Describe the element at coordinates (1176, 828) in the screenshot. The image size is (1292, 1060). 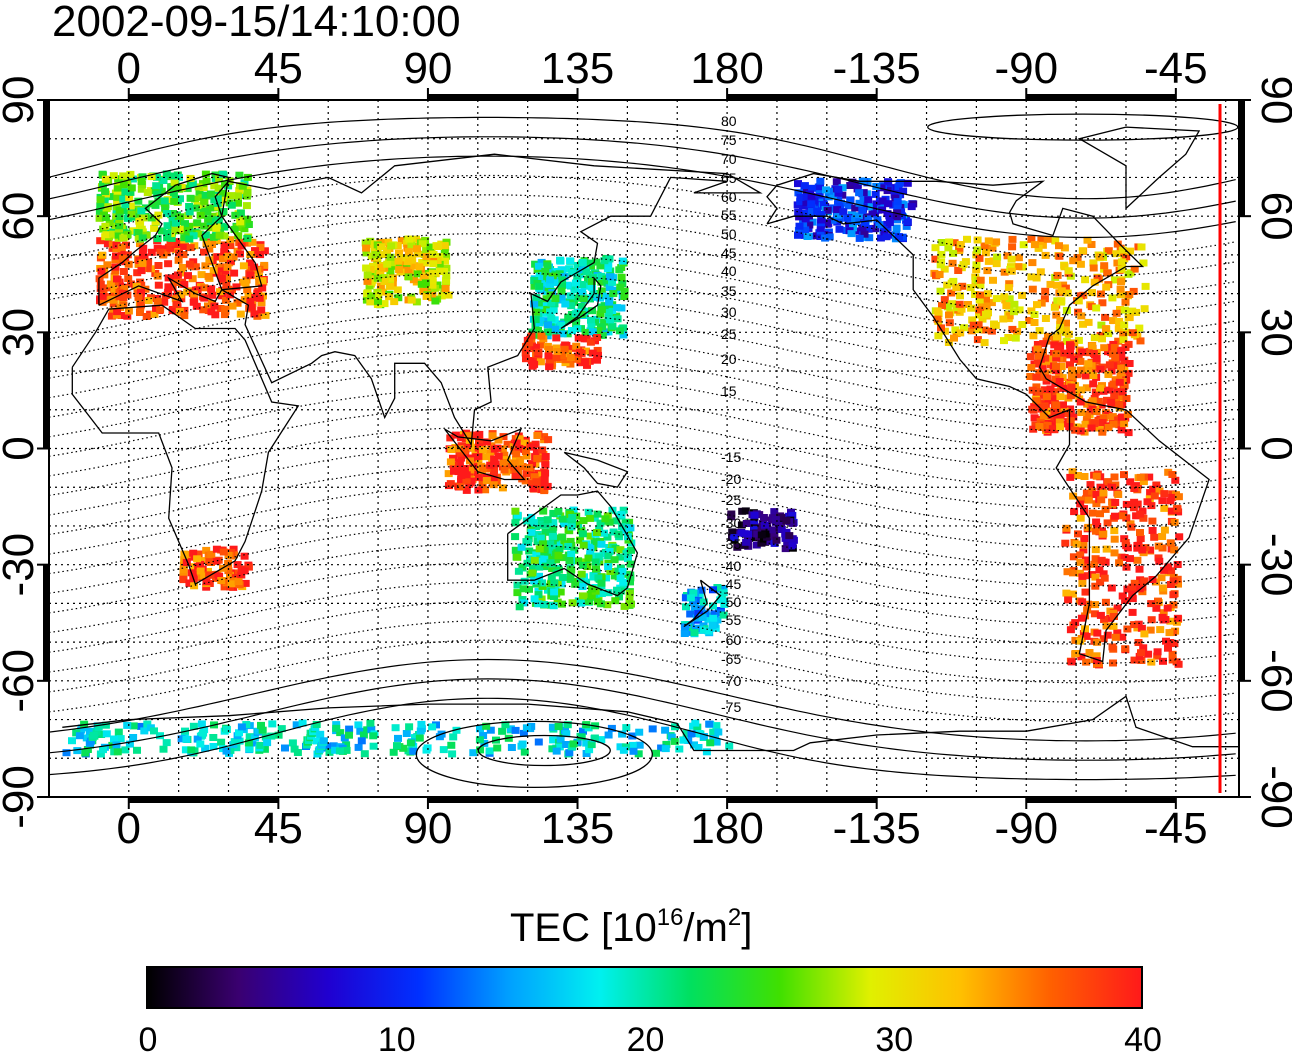
I see `lon-tick-label-bottom: -45` at that location.